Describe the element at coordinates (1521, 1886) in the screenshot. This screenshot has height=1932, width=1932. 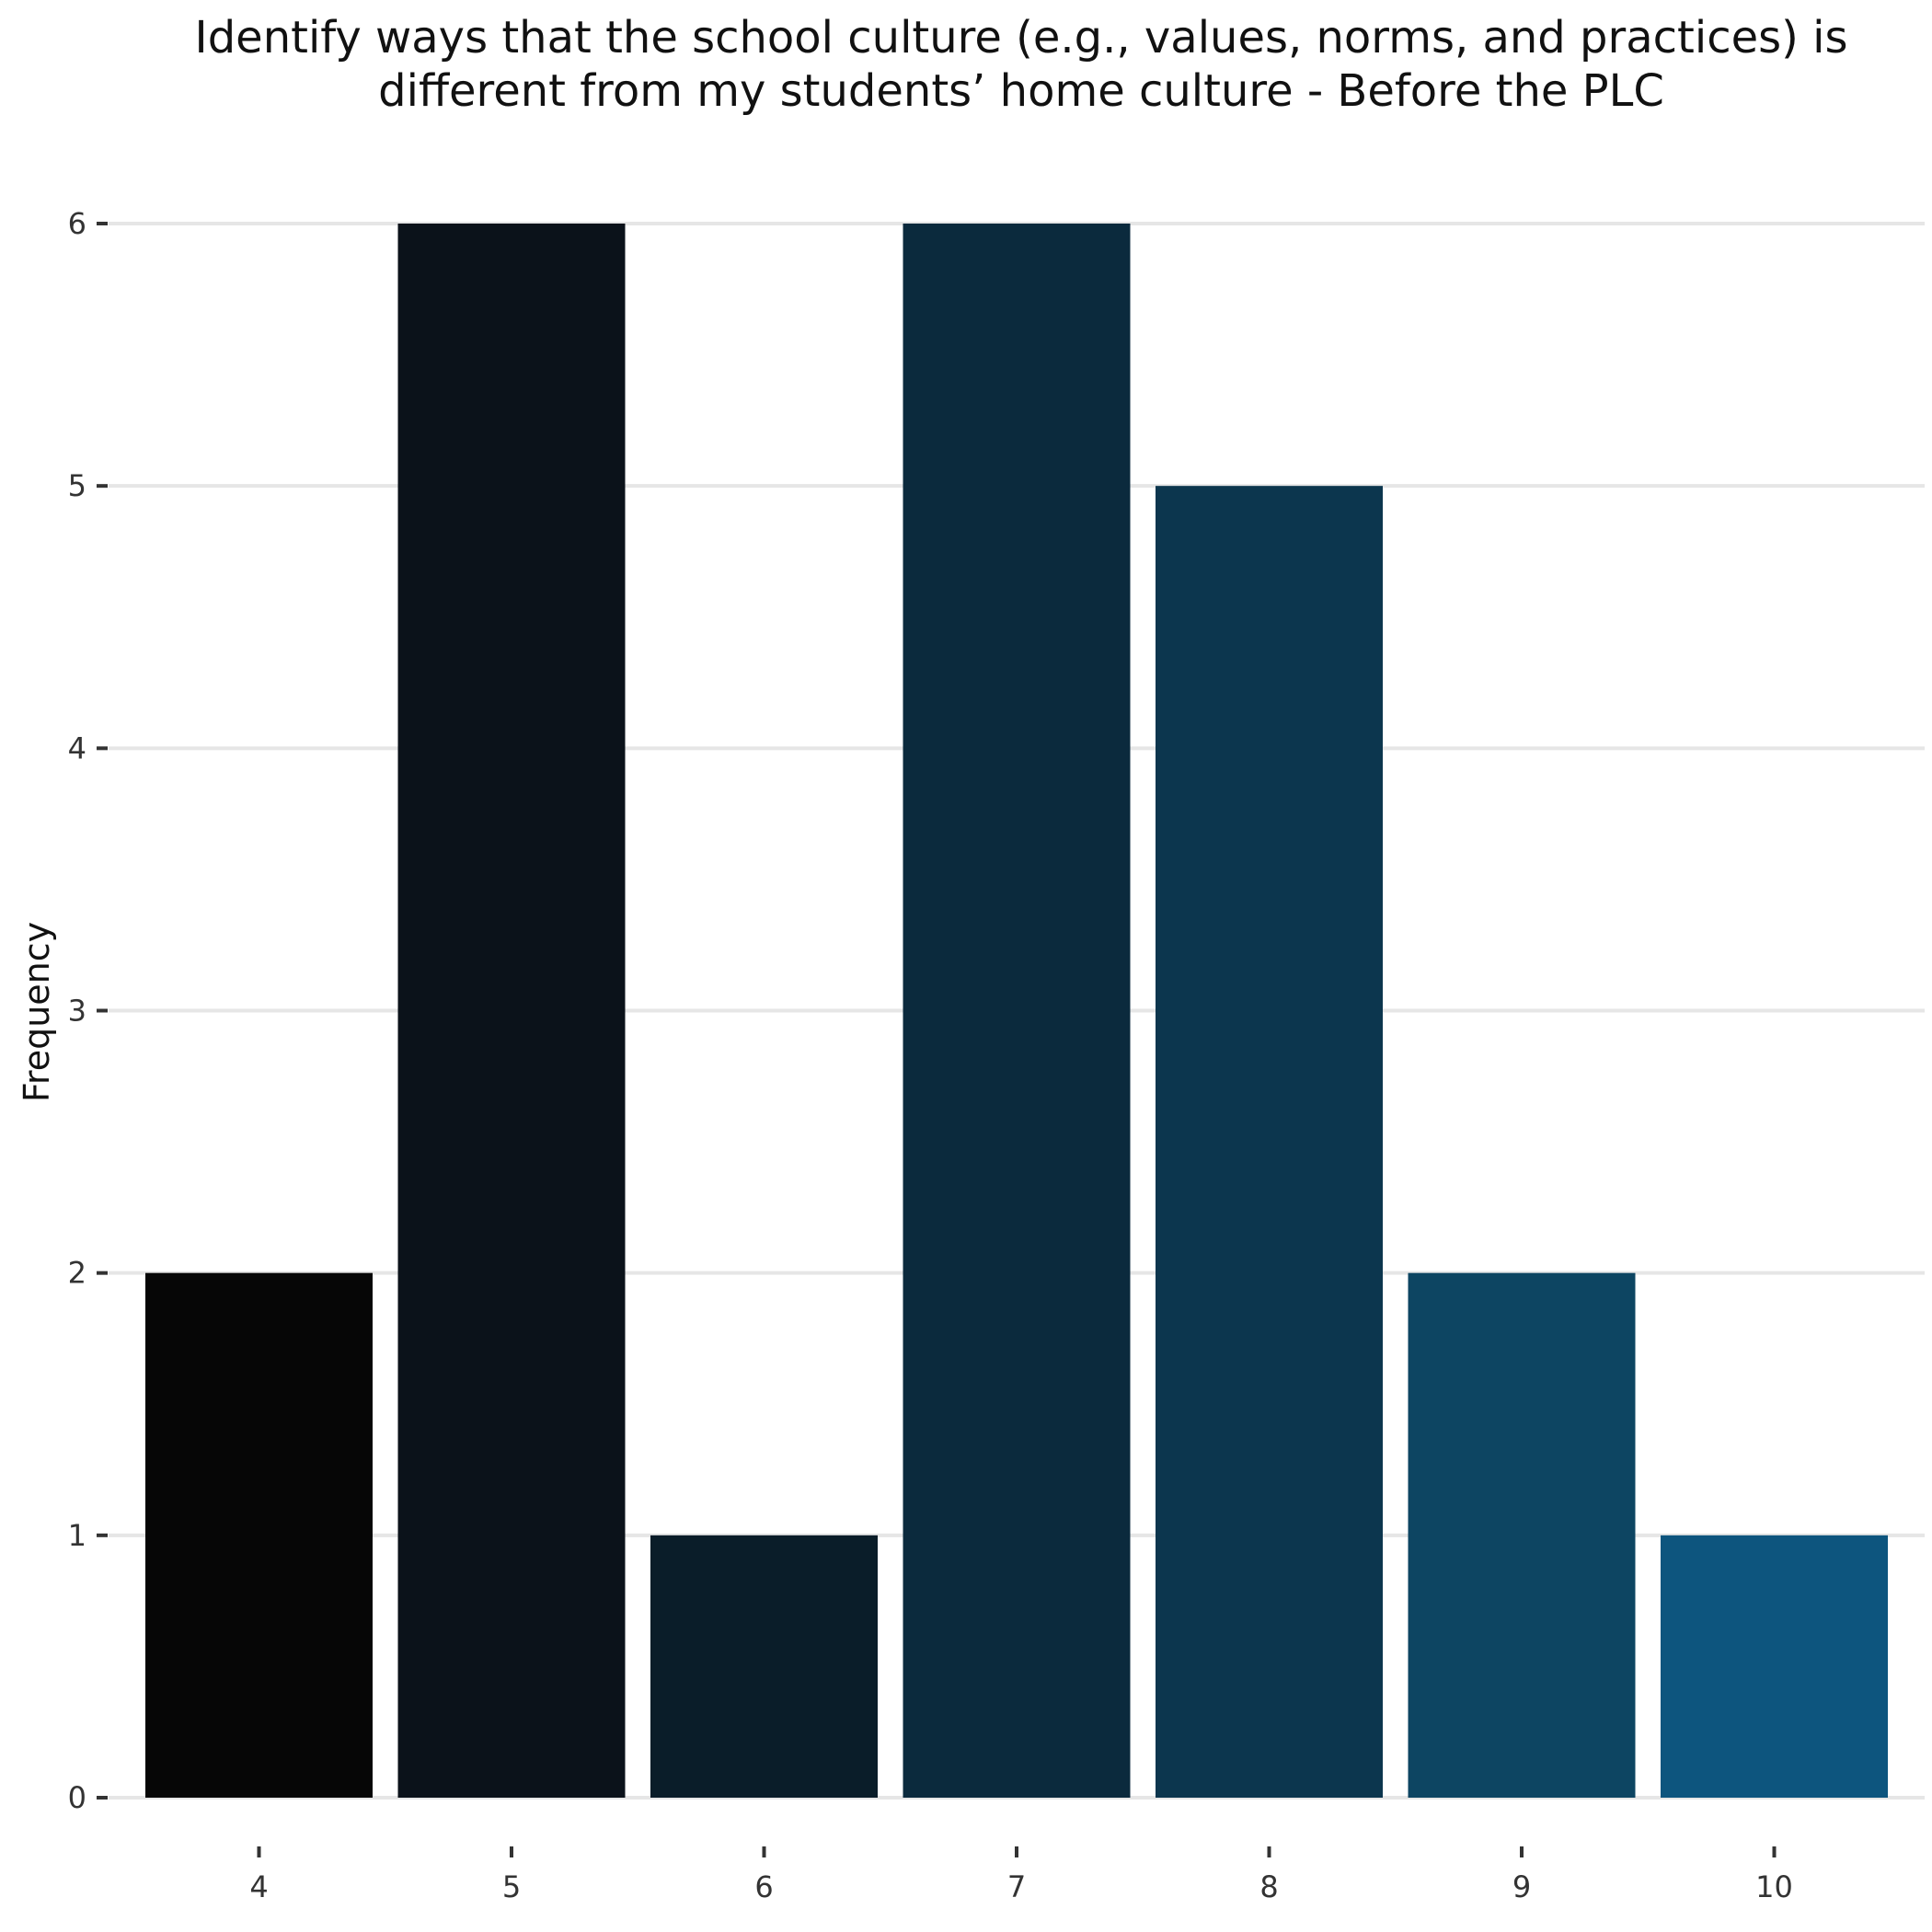
I see `x-tick-label: 9` at that location.